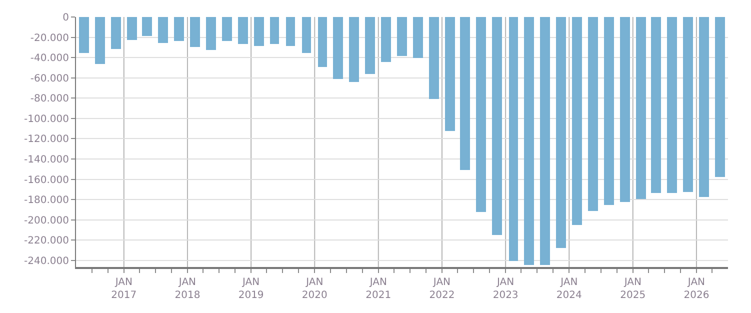 This screenshot has width=751, height=313. I want to click on y-tick-label: -180.000, so click(46, 200).